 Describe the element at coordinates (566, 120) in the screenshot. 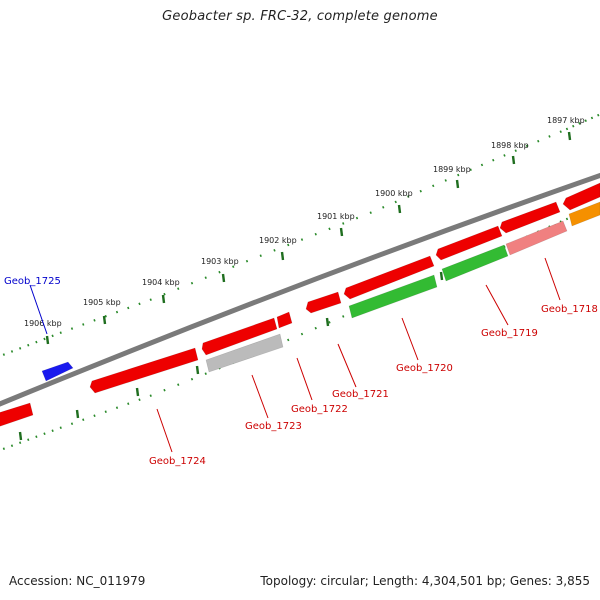

I see `tick-label: 1897 kbp` at that location.